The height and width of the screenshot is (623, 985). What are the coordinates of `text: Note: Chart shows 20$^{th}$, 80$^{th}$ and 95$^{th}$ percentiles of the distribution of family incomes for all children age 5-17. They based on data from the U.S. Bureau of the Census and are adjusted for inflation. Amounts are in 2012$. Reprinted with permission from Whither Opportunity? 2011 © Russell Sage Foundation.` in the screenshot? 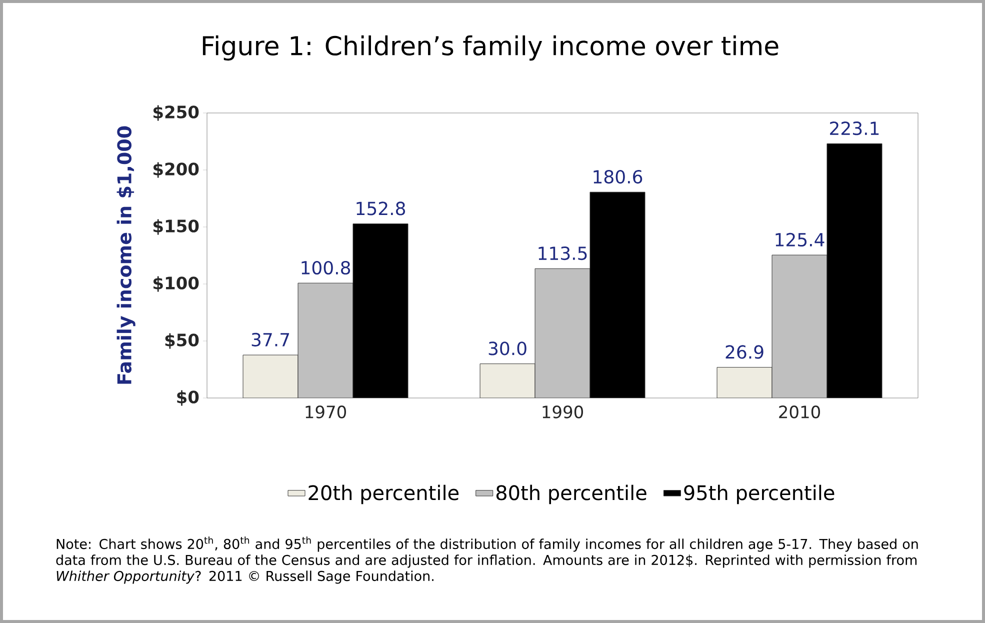 It's located at (487, 560).